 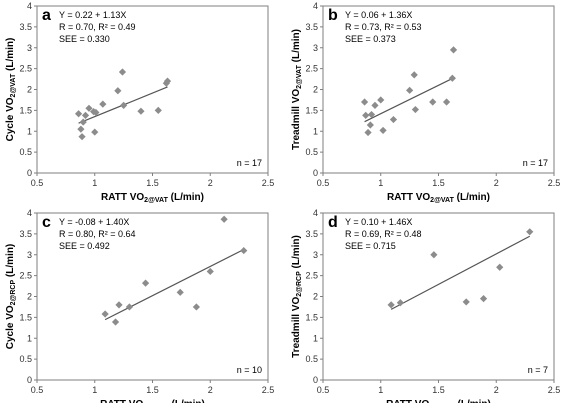 What do you see at coordinates (297, 296) in the screenshot?
I see `y-axis-title: Treadmill VO2@RCP (L/min)` at bounding box center [297, 296].